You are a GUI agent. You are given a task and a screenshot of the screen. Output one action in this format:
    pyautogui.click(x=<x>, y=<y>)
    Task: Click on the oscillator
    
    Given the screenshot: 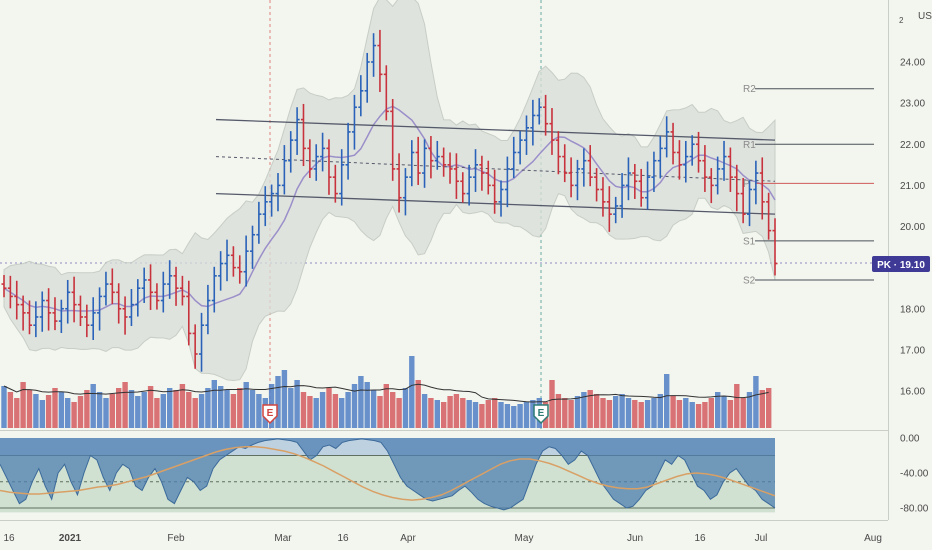 What is the action you would take?
    pyautogui.click(x=388, y=475)
    